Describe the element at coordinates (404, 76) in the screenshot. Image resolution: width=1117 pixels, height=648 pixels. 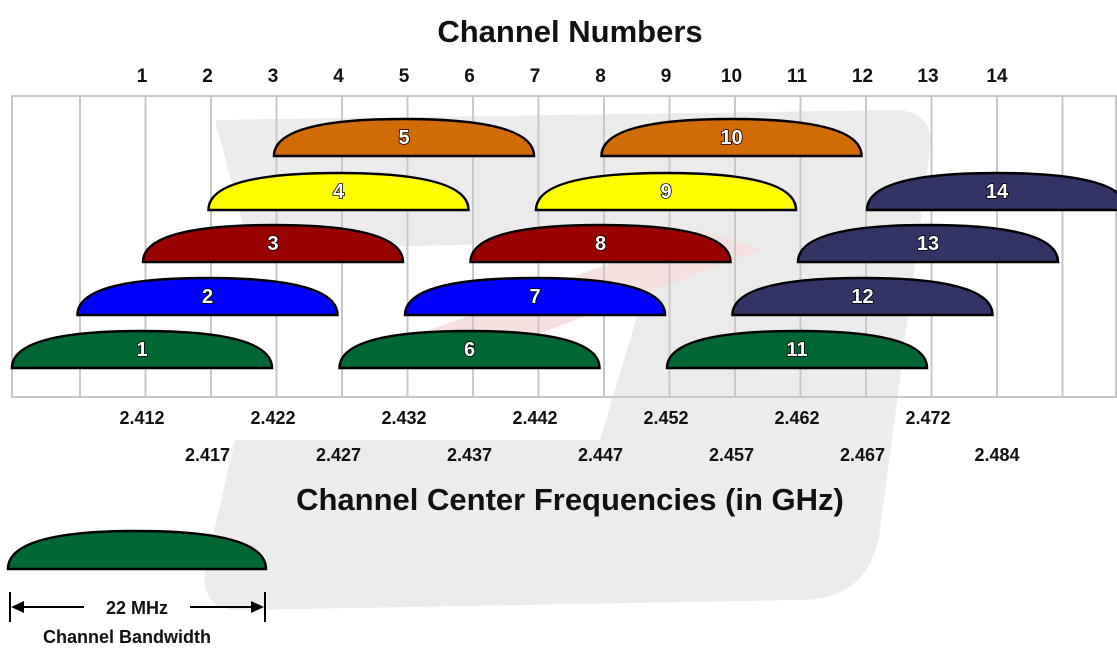
I see `channel-number-label: 5` at that location.